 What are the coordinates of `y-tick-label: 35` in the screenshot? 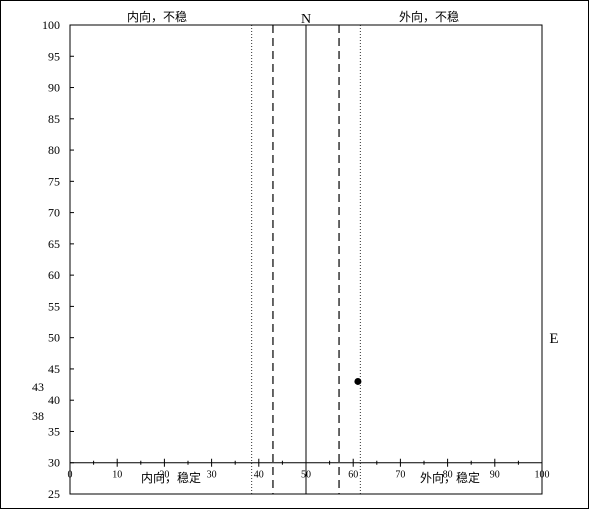 It's located at (54, 431).